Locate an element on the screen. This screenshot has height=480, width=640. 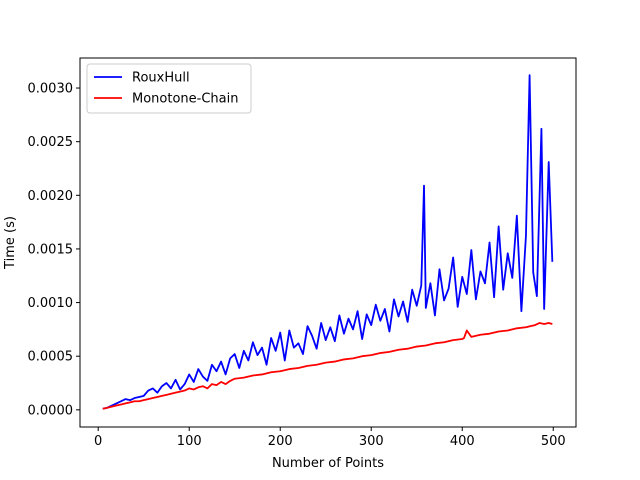
legend-box is located at coordinates (169, 88).